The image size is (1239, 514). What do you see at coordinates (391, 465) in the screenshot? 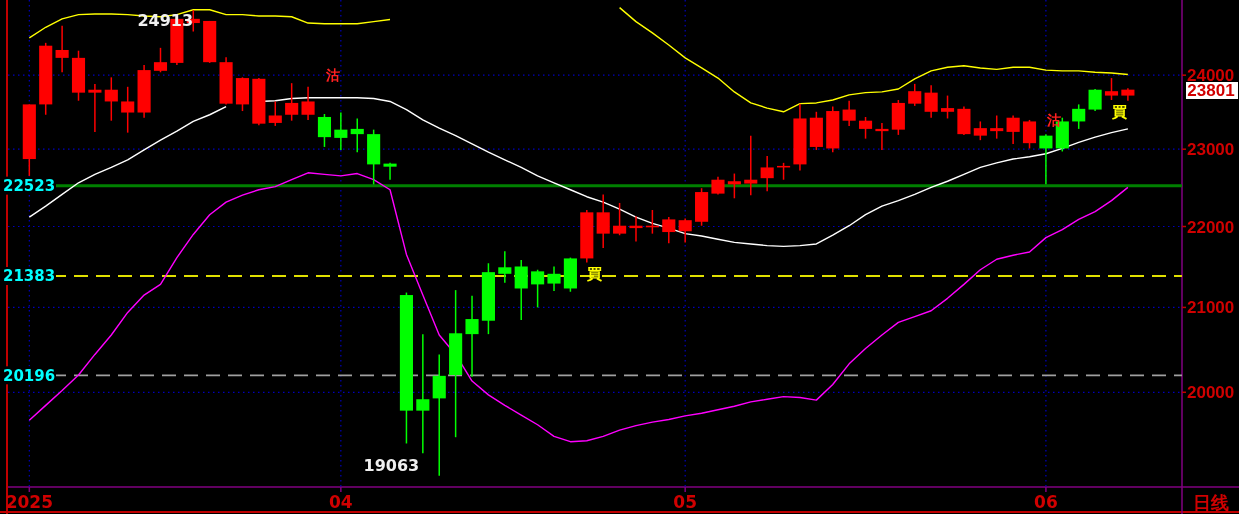
I see `annotation: 19063` at bounding box center [391, 465].